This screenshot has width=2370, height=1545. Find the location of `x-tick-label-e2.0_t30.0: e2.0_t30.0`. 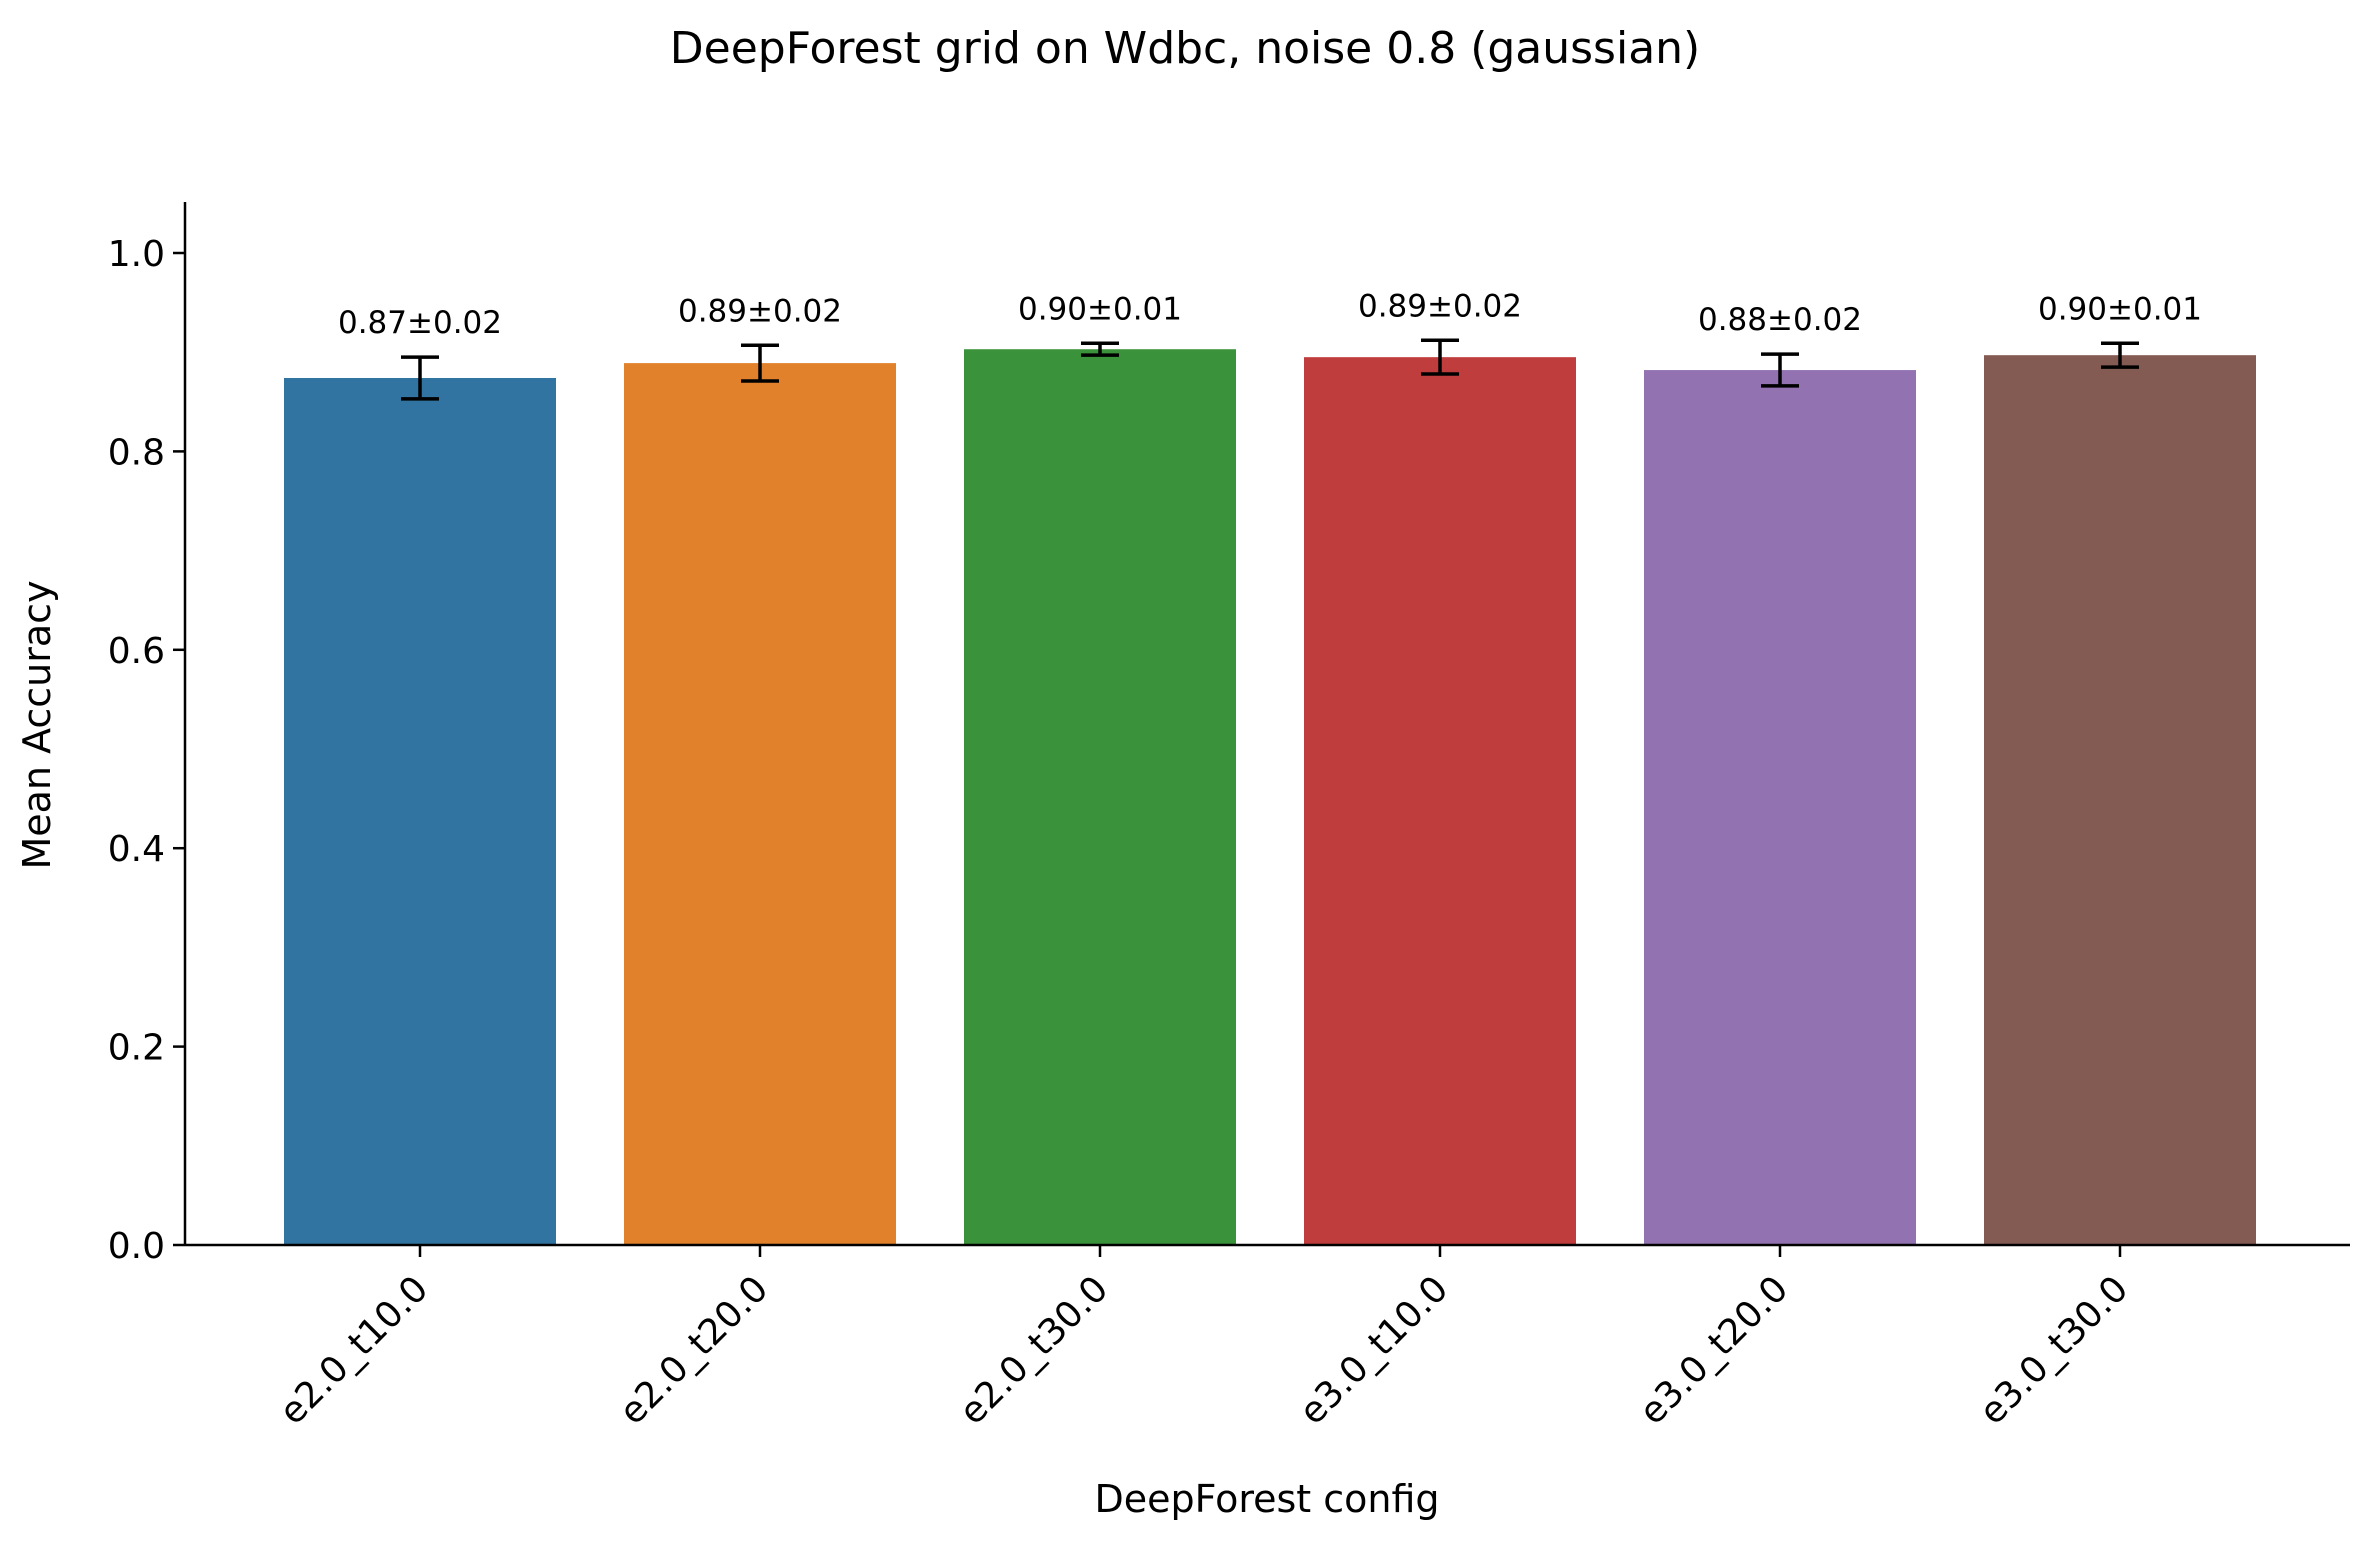

x-tick-label-e2.0_t30.0: e2.0_t30.0 is located at coordinates (1034, 1350).